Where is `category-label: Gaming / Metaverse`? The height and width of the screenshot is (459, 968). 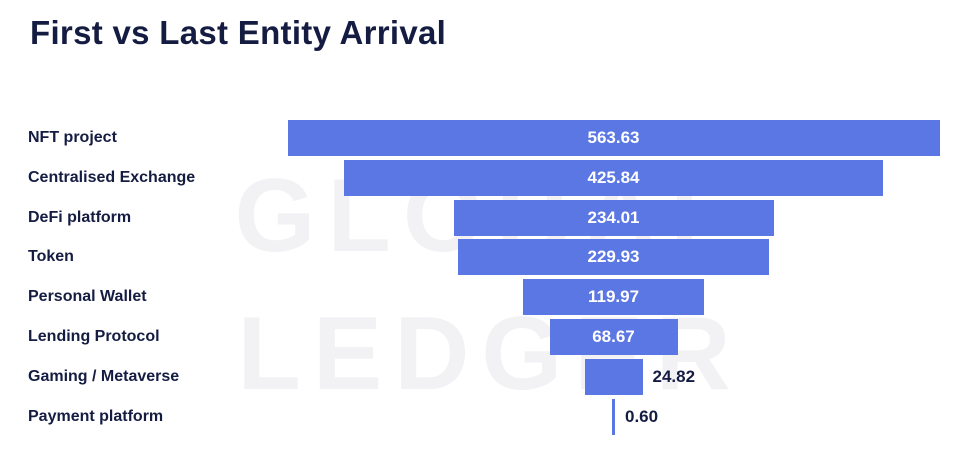 category-label: Gaming / Metaverse is located at coordinates (104, 376).